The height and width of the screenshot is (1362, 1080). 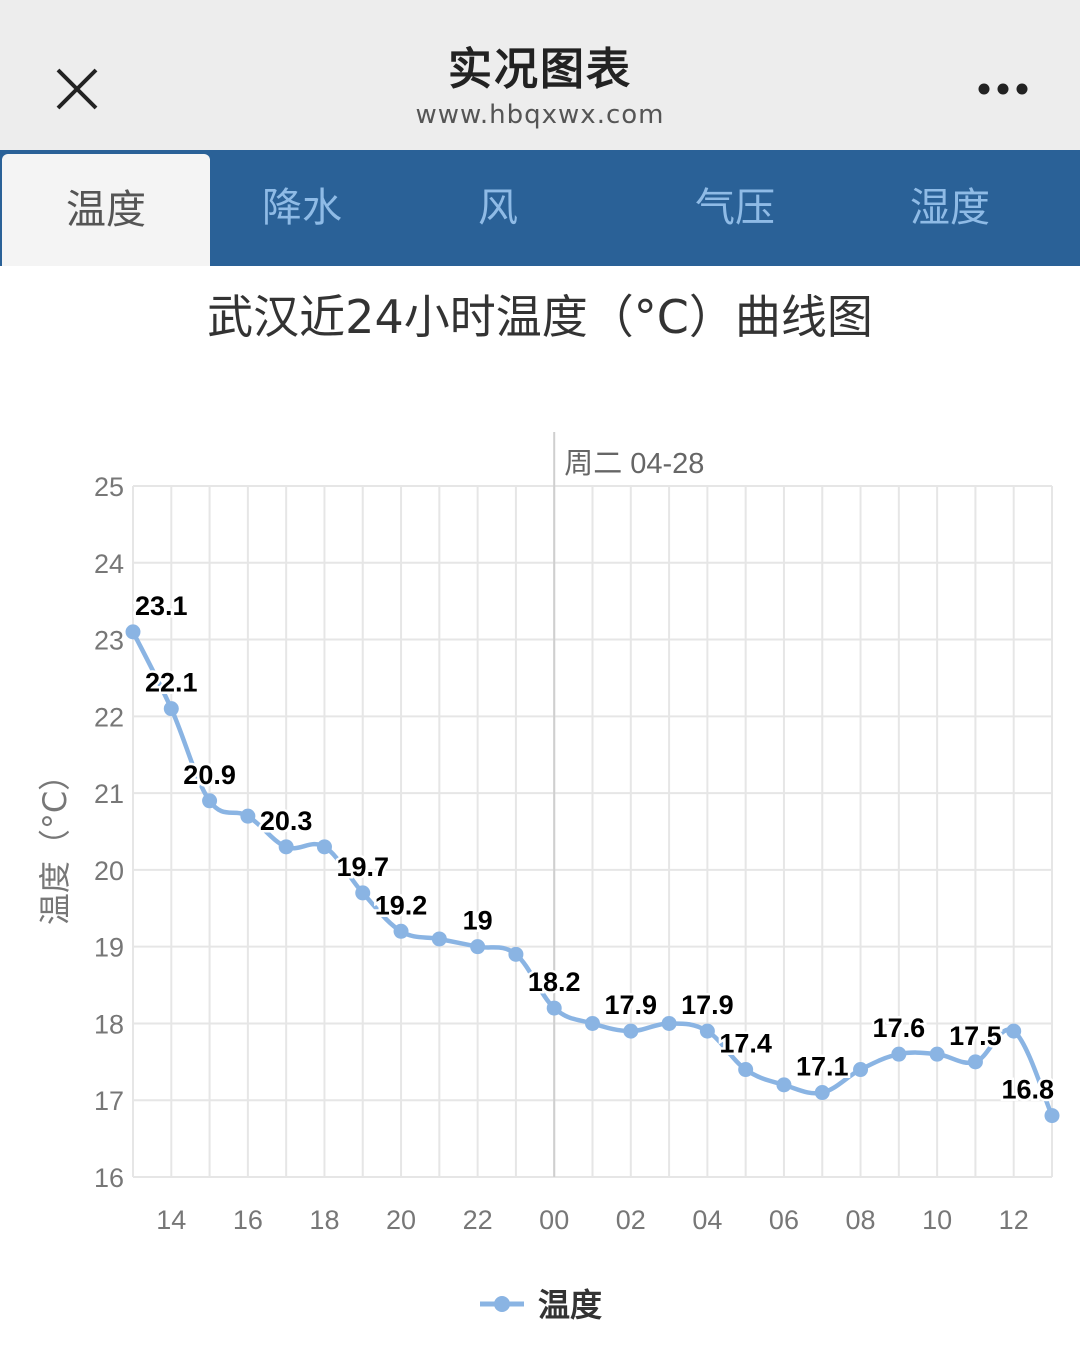 What do you see at coordinates (109, 1178) in the screenshot?
I see `y-tick-label: 16` at bounding box center [109, 1178].